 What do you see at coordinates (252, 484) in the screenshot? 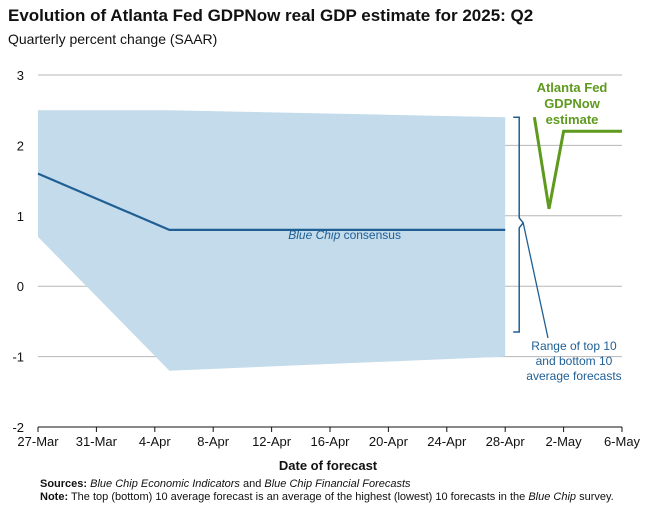
I see `sources-and: and` at bounding box center [252, 484].